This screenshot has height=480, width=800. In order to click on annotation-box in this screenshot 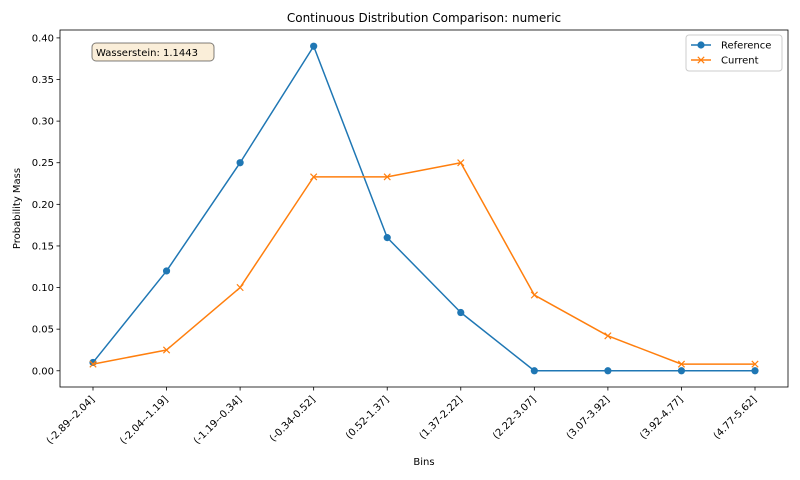, I will do `click(153, 52)`.